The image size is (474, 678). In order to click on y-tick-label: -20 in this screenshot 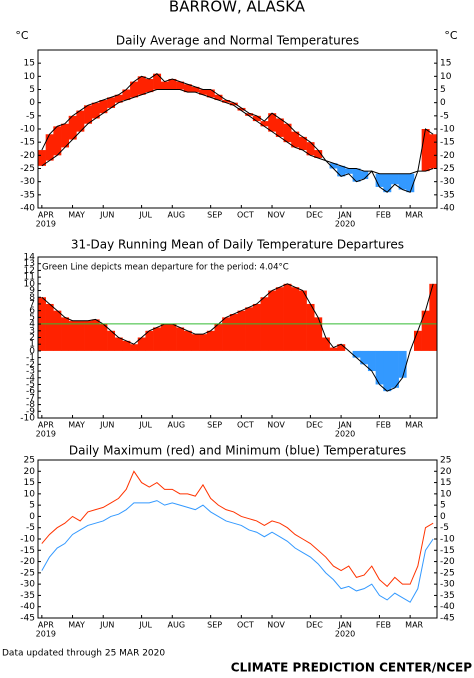, I will do `click(27, 562)`.